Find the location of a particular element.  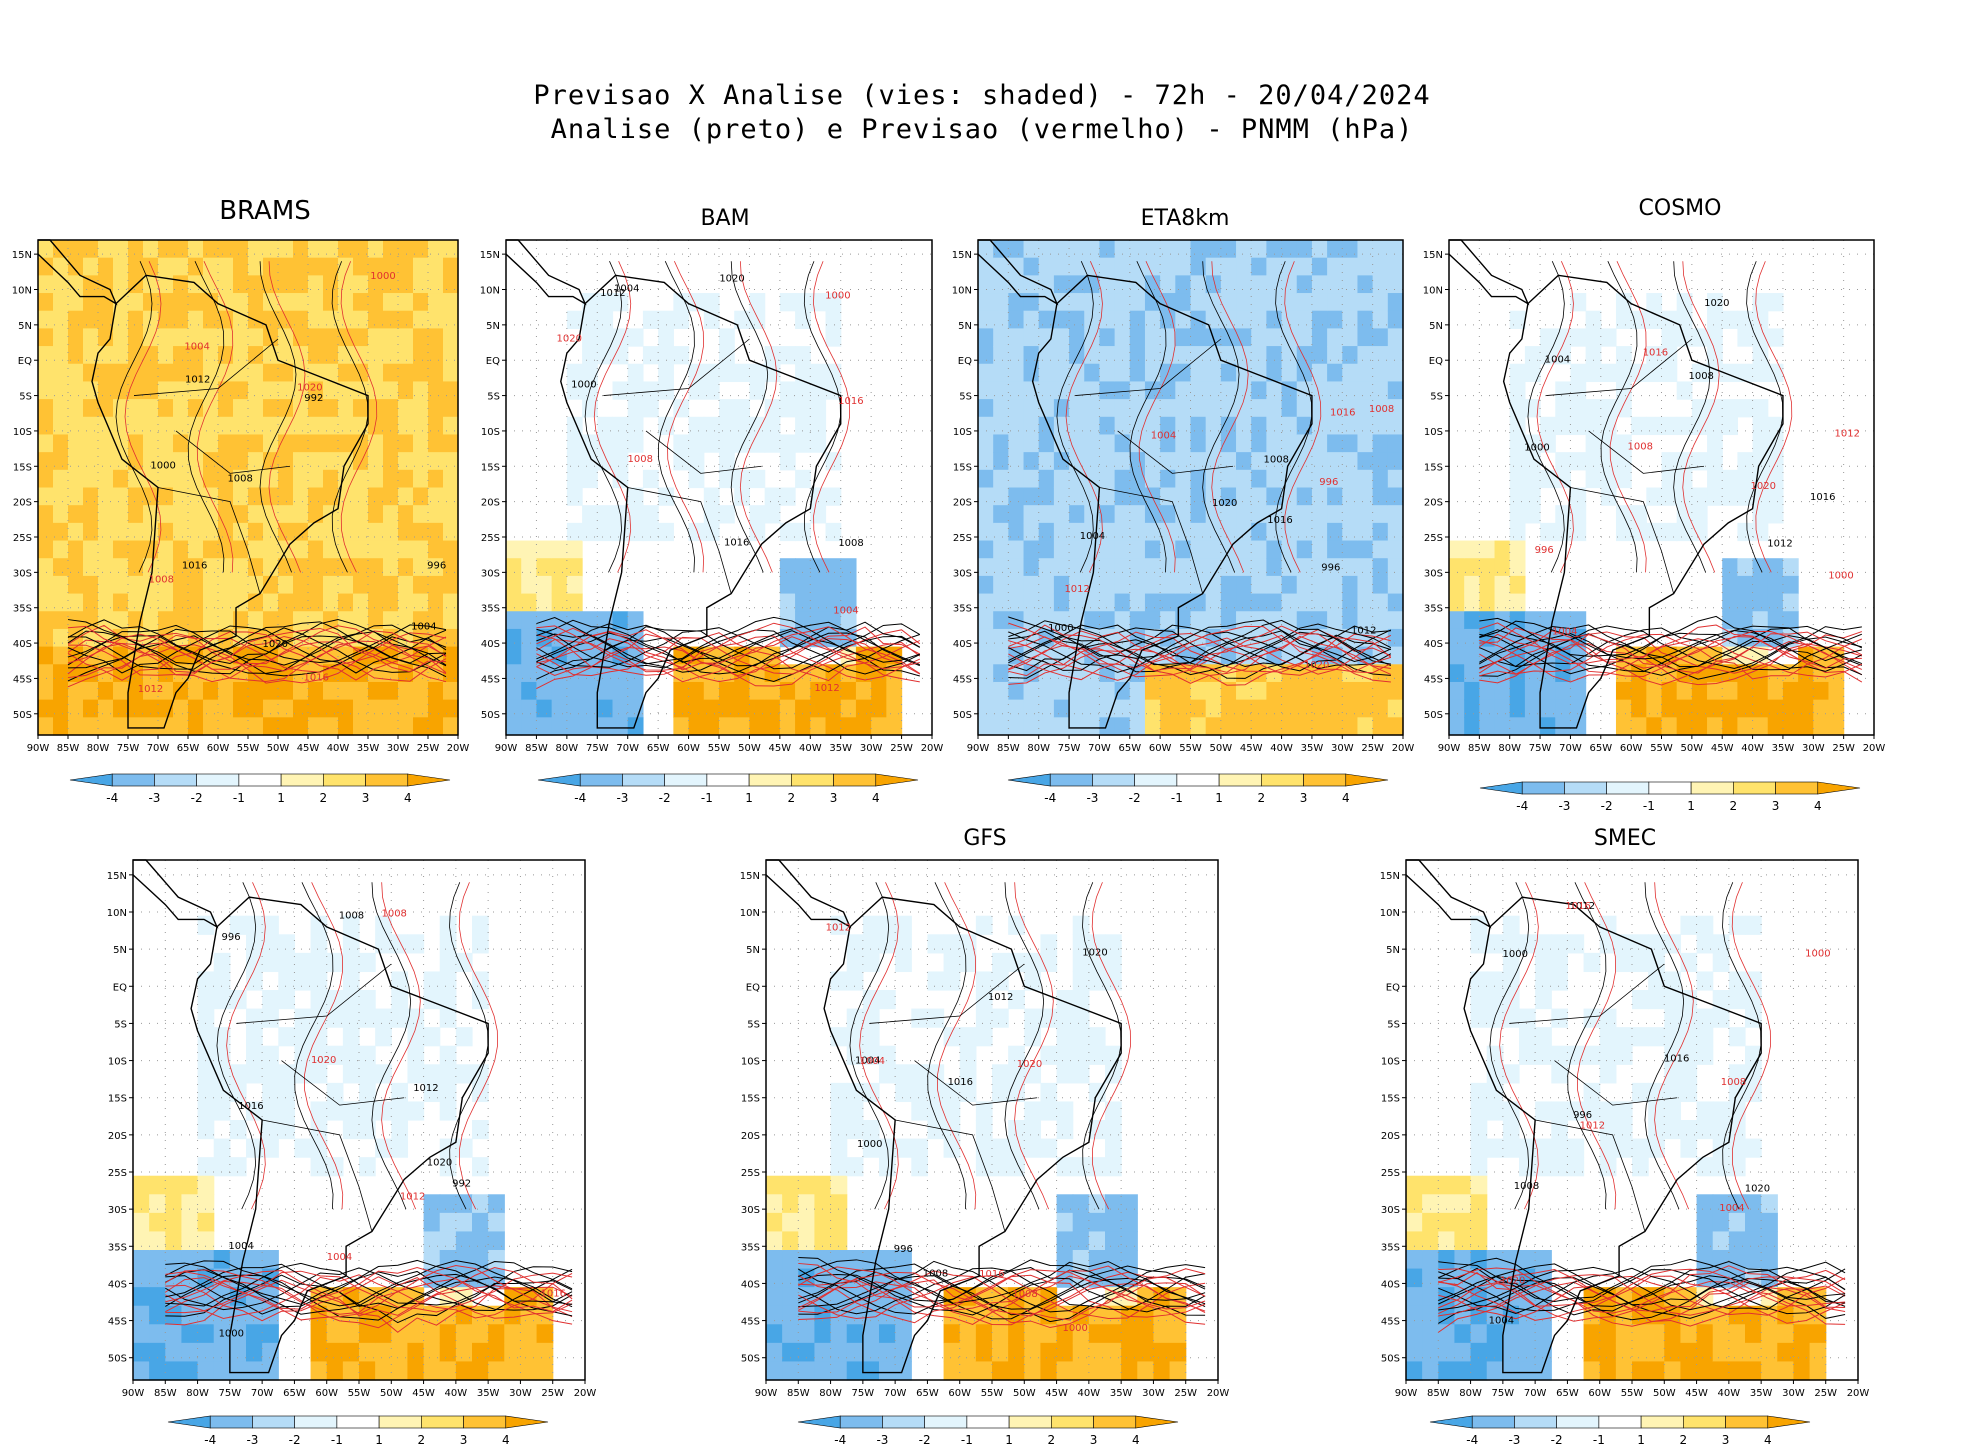

coastline-path is located at coordinates (1018, 272).